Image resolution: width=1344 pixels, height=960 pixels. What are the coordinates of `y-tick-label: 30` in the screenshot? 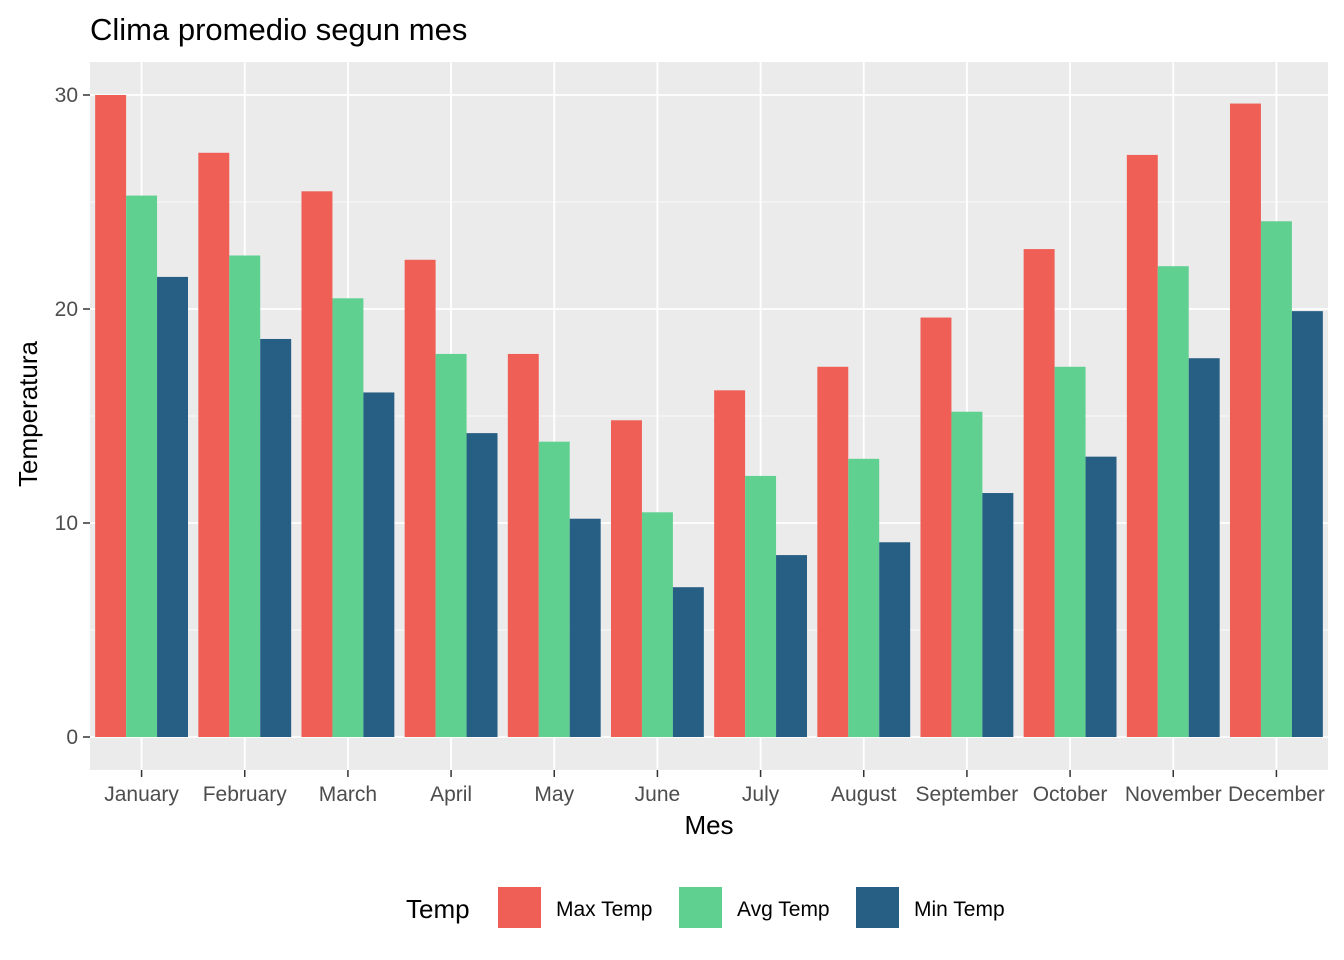 It's located at (66, 95).